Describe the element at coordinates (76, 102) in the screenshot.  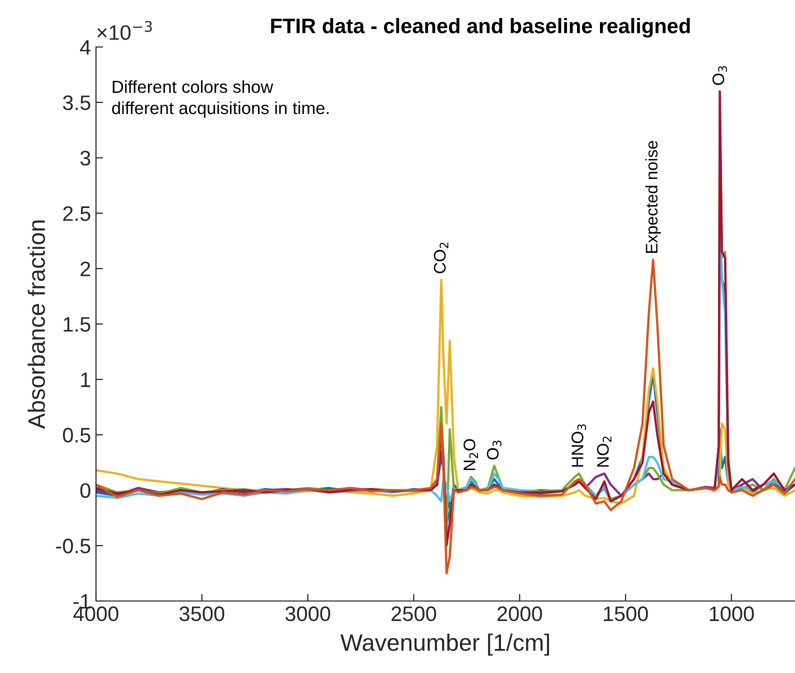
I see `y-tick-label: 3.5` at that location.